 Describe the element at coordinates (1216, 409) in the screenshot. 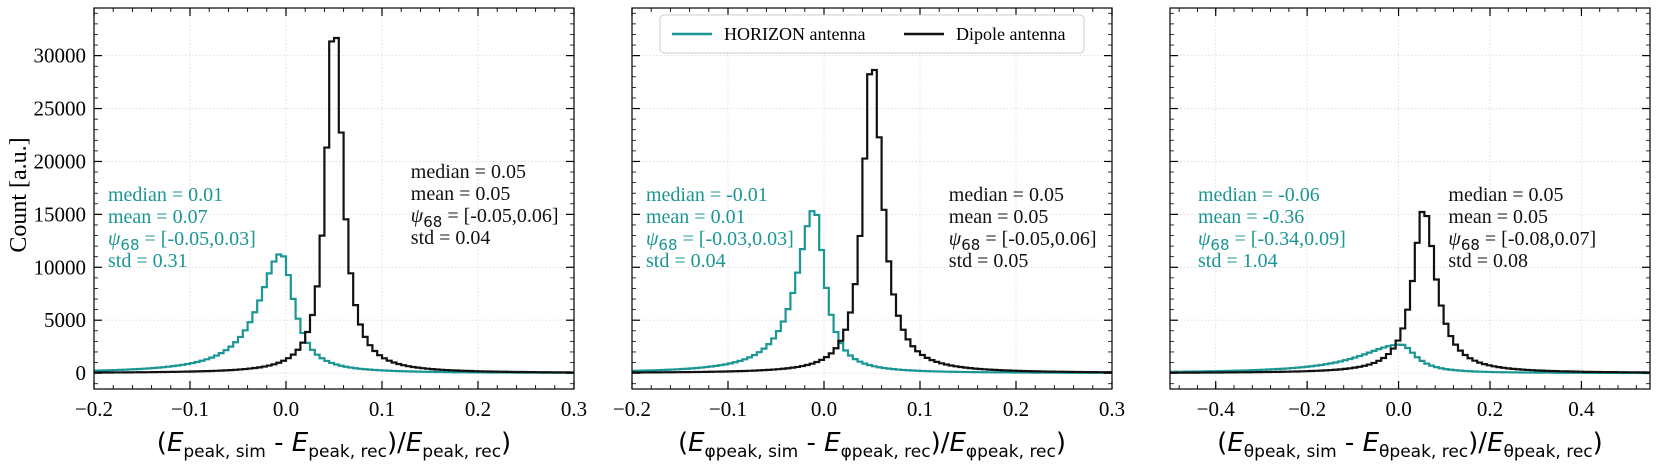

I see `x-tick-label: −0.4` at that location.